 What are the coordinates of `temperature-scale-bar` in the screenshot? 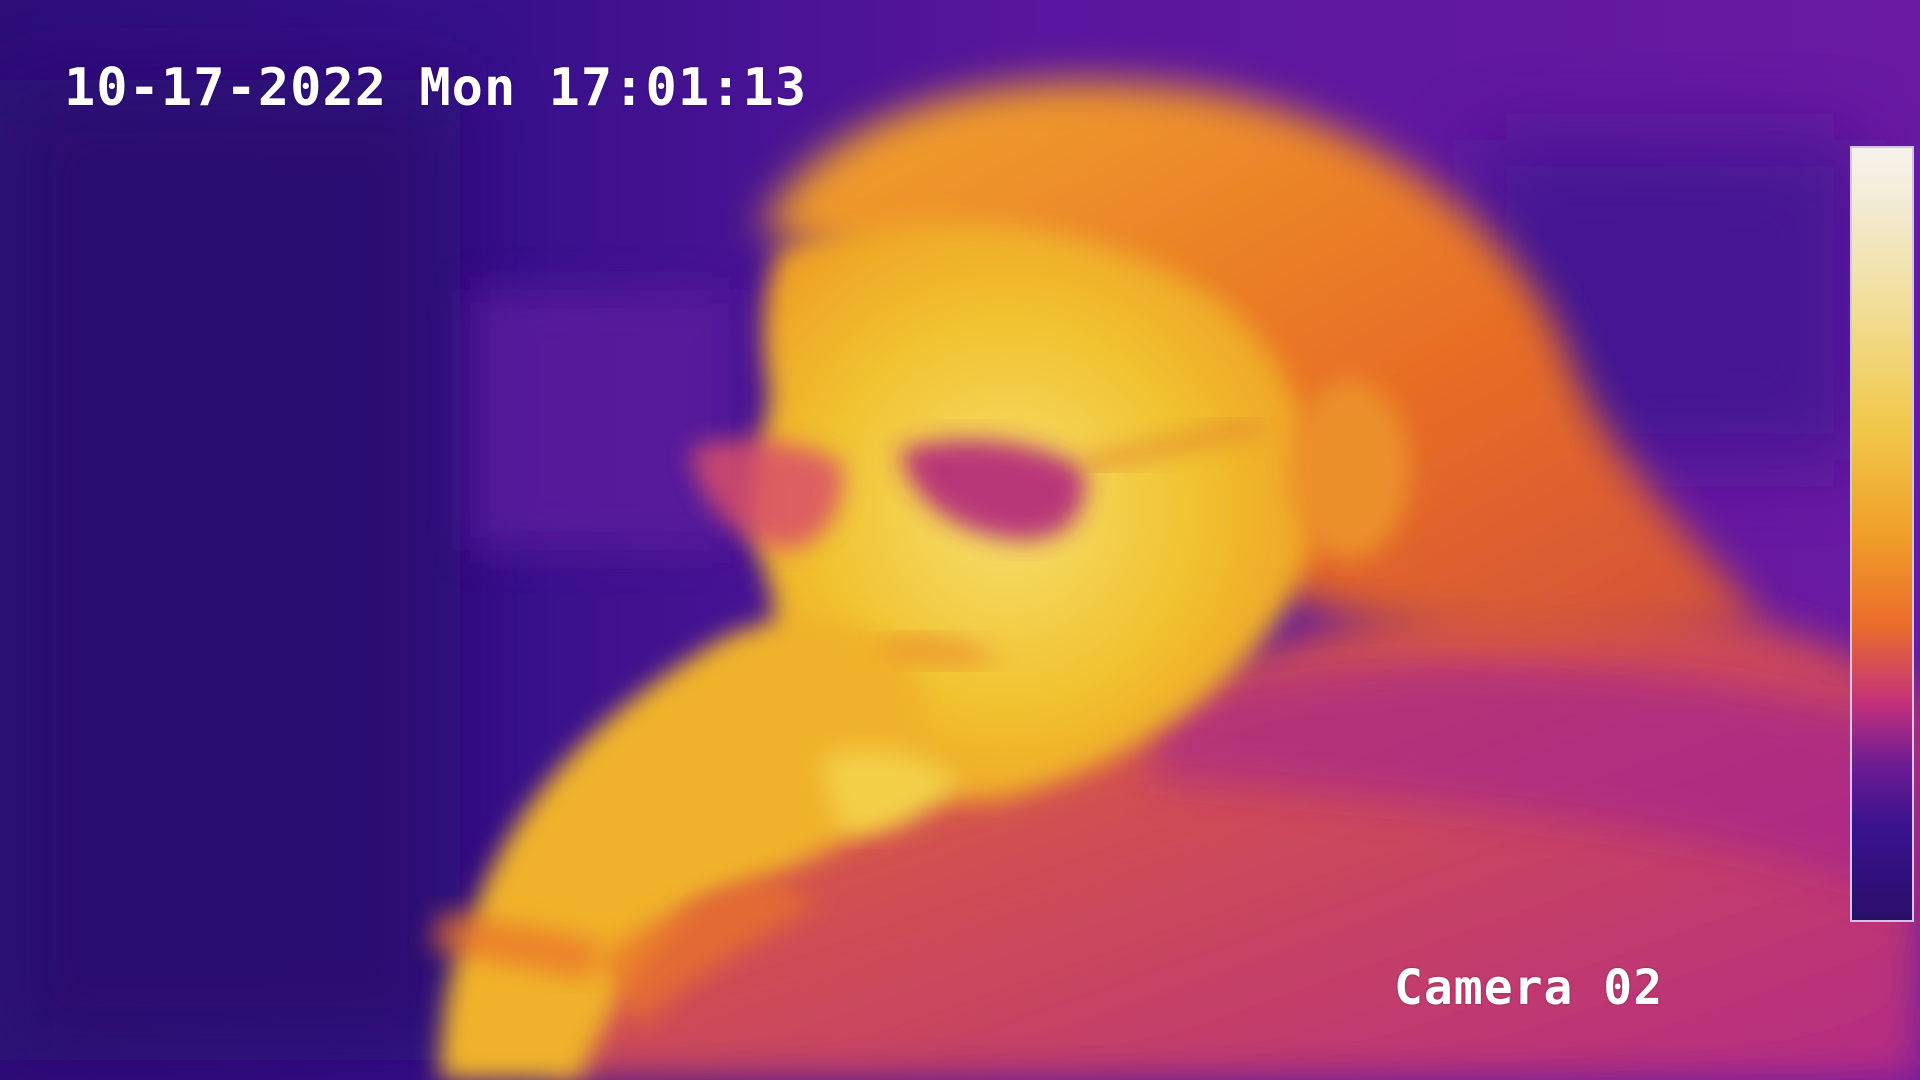 It's located at (1882, 534).